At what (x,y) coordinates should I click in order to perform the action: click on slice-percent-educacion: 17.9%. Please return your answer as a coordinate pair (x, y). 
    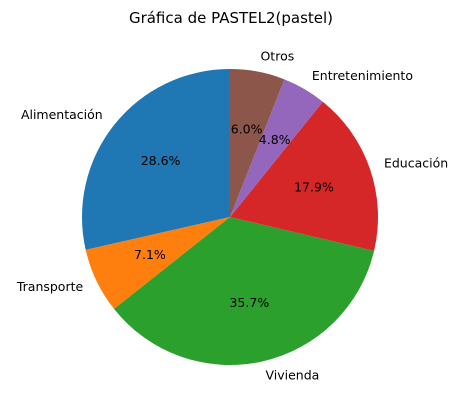
    Looking at the image, I should click on (314, 187).